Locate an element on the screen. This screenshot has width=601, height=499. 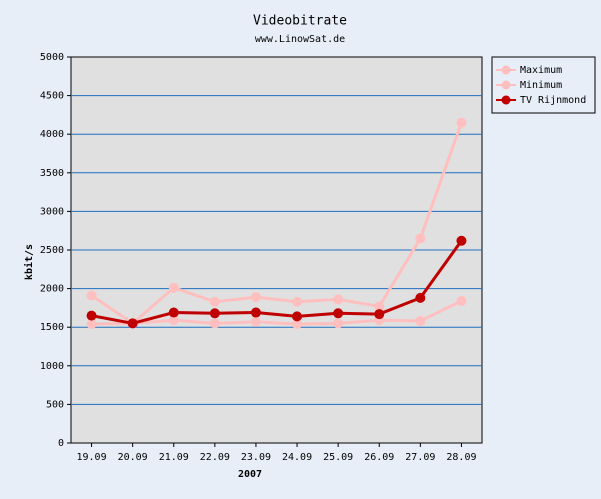
y-tick-label: 4000 is located at coordinates (52, 134).